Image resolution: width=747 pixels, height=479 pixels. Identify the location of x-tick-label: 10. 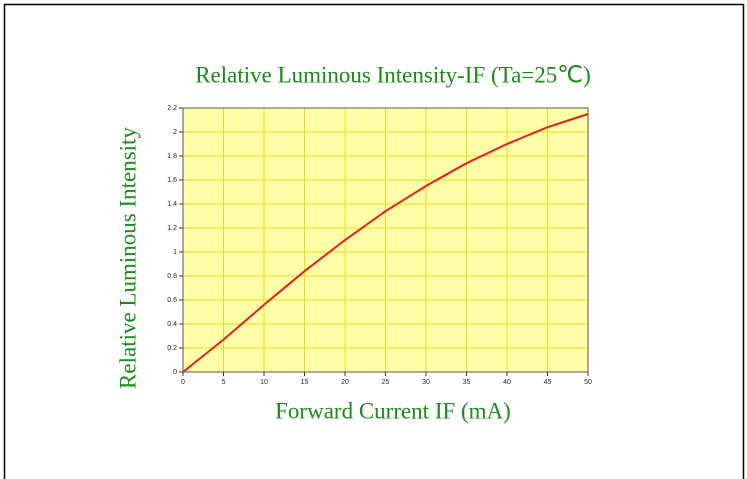
(264, 382).